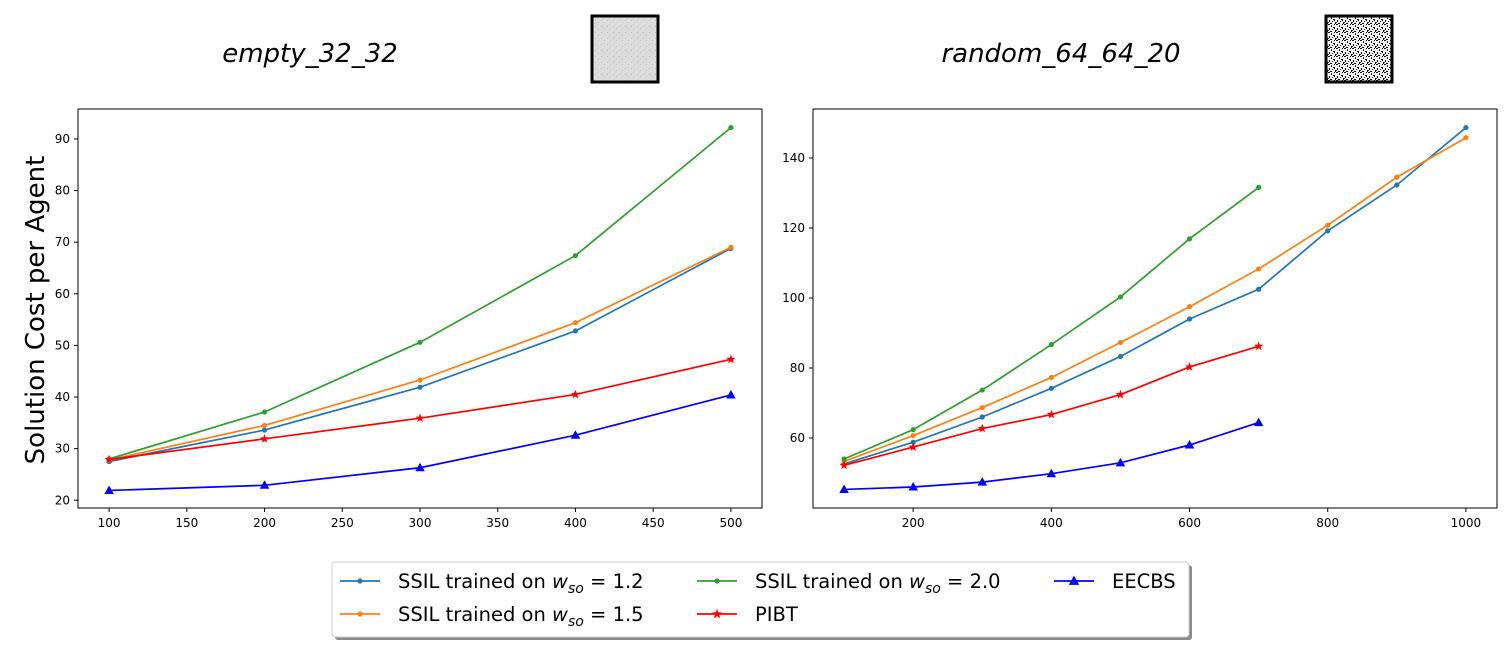  I want to click on legend-entry-eecbs: EECBS, so click(1115, 581).